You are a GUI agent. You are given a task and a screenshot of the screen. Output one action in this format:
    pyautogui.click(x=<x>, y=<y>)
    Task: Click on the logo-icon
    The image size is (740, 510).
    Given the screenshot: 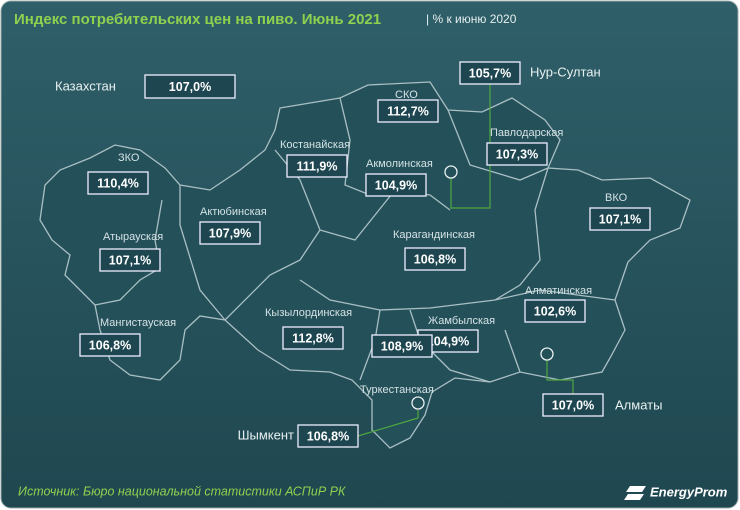 What is the action you would take?
    pyautogui.click(x=635, y=493)
    